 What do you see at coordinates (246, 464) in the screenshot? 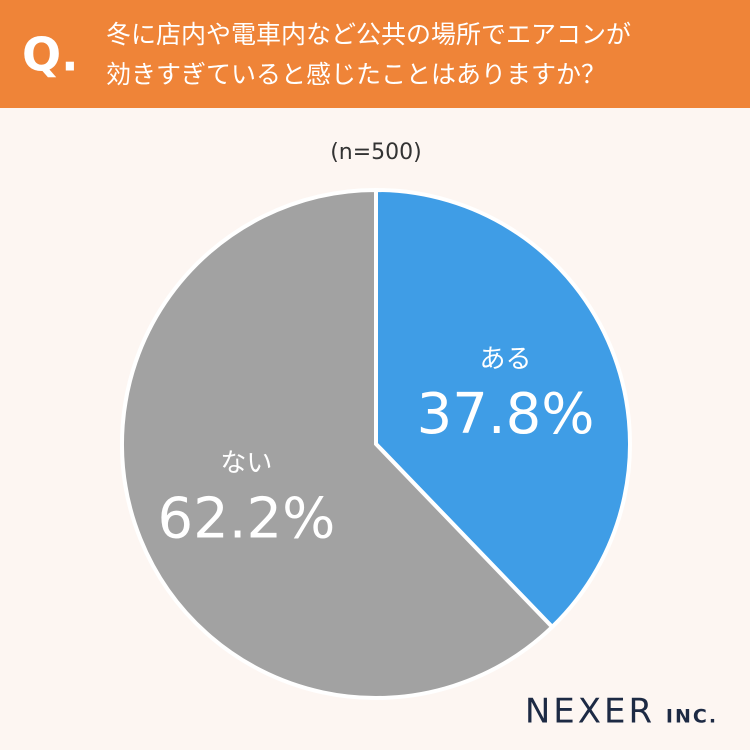
I see `slice-category: ない` at bounding box center [246, 464].